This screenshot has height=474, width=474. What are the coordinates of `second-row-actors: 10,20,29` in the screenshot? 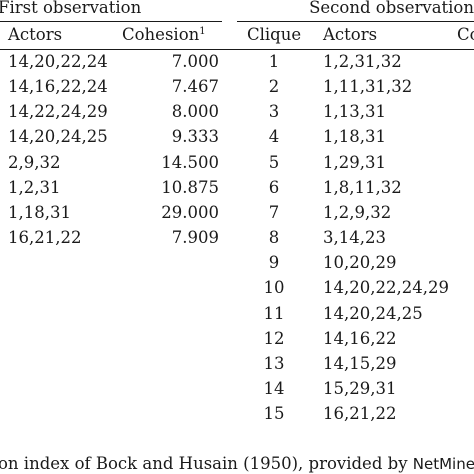 It's located at (360, 262).